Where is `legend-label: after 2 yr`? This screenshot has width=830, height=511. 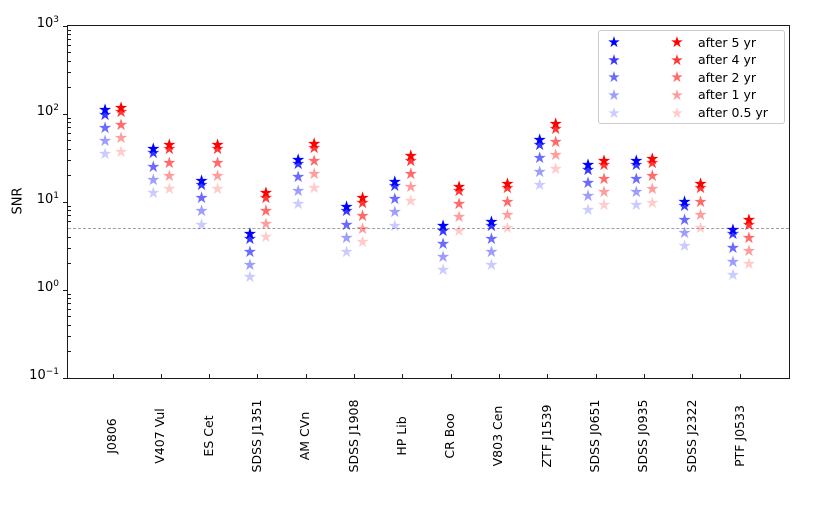
legend-label: after 2 yr is located at coordinates (727, 77).